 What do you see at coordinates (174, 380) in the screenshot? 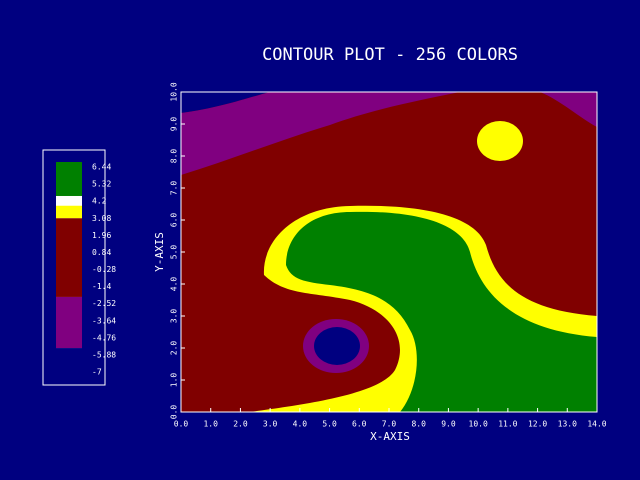
I see `y-tick-label: 1.0` at bounding box center [174, 380].